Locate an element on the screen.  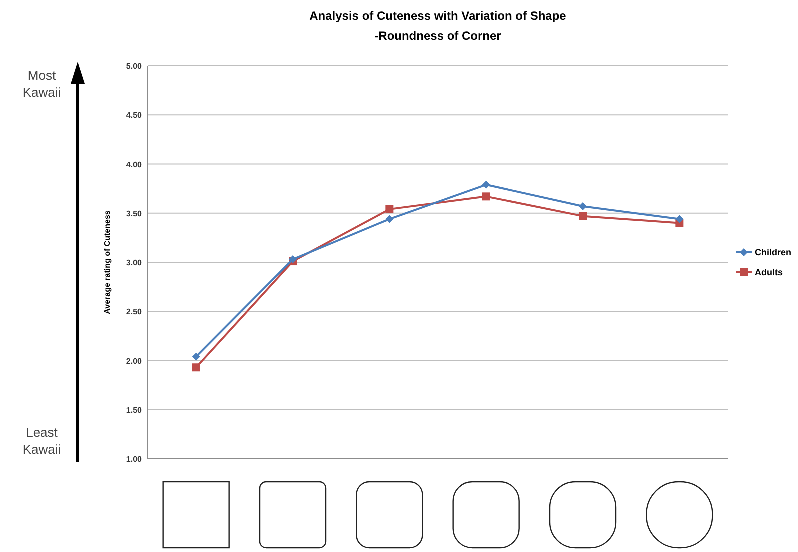
text: Most Kawaii is located at coordinates (42, 84).